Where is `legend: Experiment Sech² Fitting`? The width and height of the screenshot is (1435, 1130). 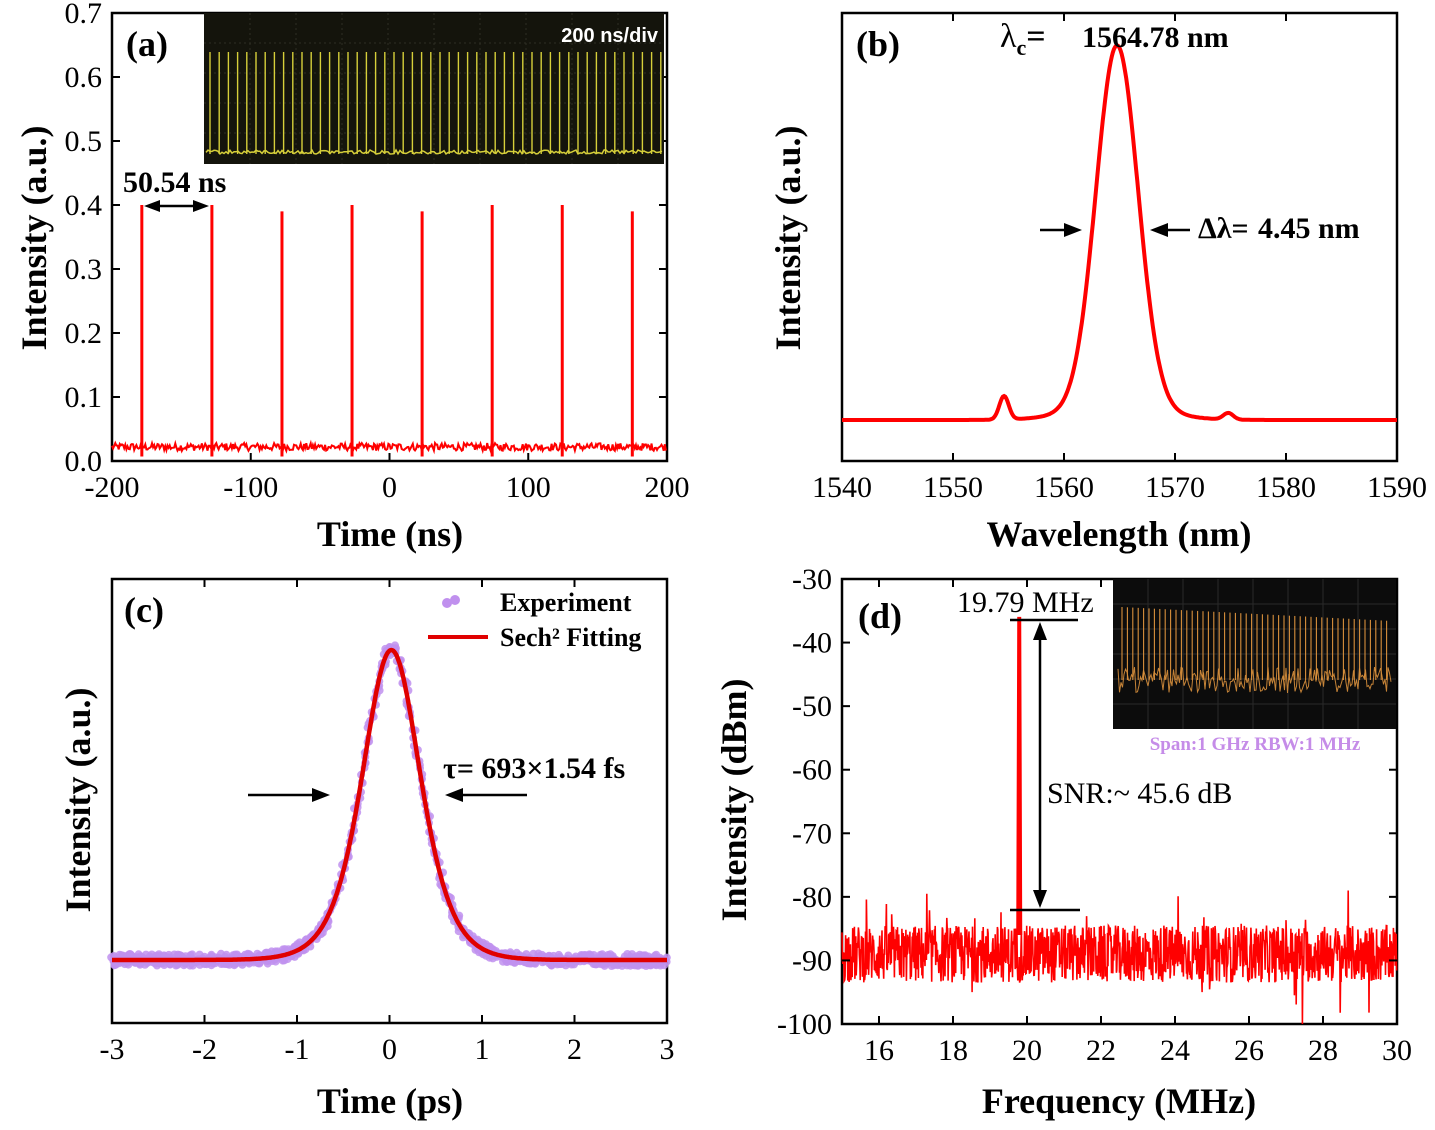
legend: Experiment Sech² Fitting is located at coordinates (534, 620).